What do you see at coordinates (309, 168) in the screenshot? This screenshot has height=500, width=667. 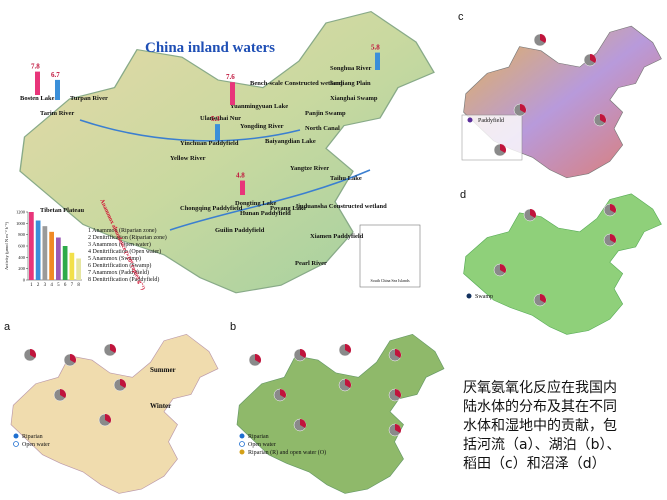 I see `site-label: Yangtze River` at bounding box center [309, 168].